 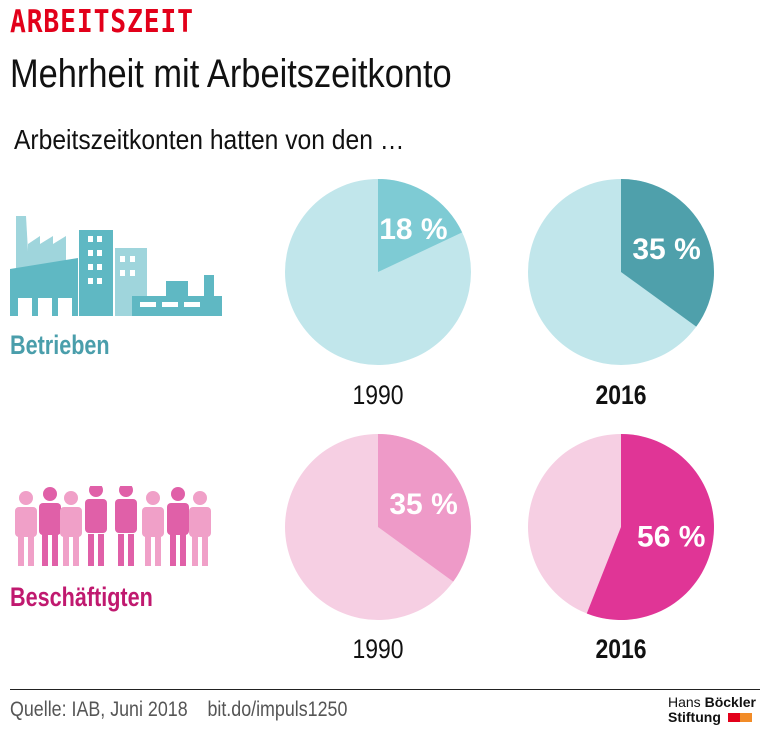 What do you see at coordinates (671, 537) in the screenshot?
I see `pie-data-label: 56 %` at bounding box center [671, 537].